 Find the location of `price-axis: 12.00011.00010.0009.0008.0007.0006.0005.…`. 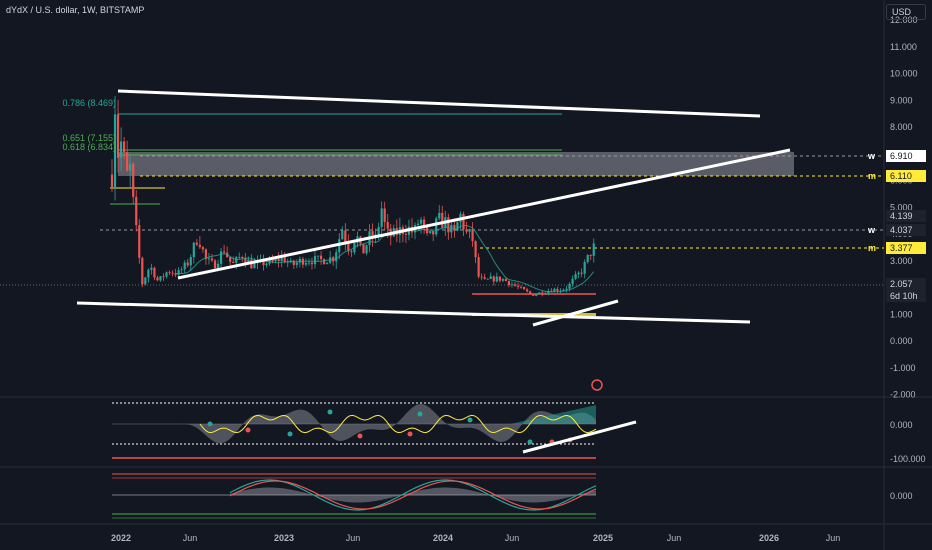

price-axis: 12.00011.00010.0009.0008.0007.0006.0005.… is located at coordinates (904, 207).